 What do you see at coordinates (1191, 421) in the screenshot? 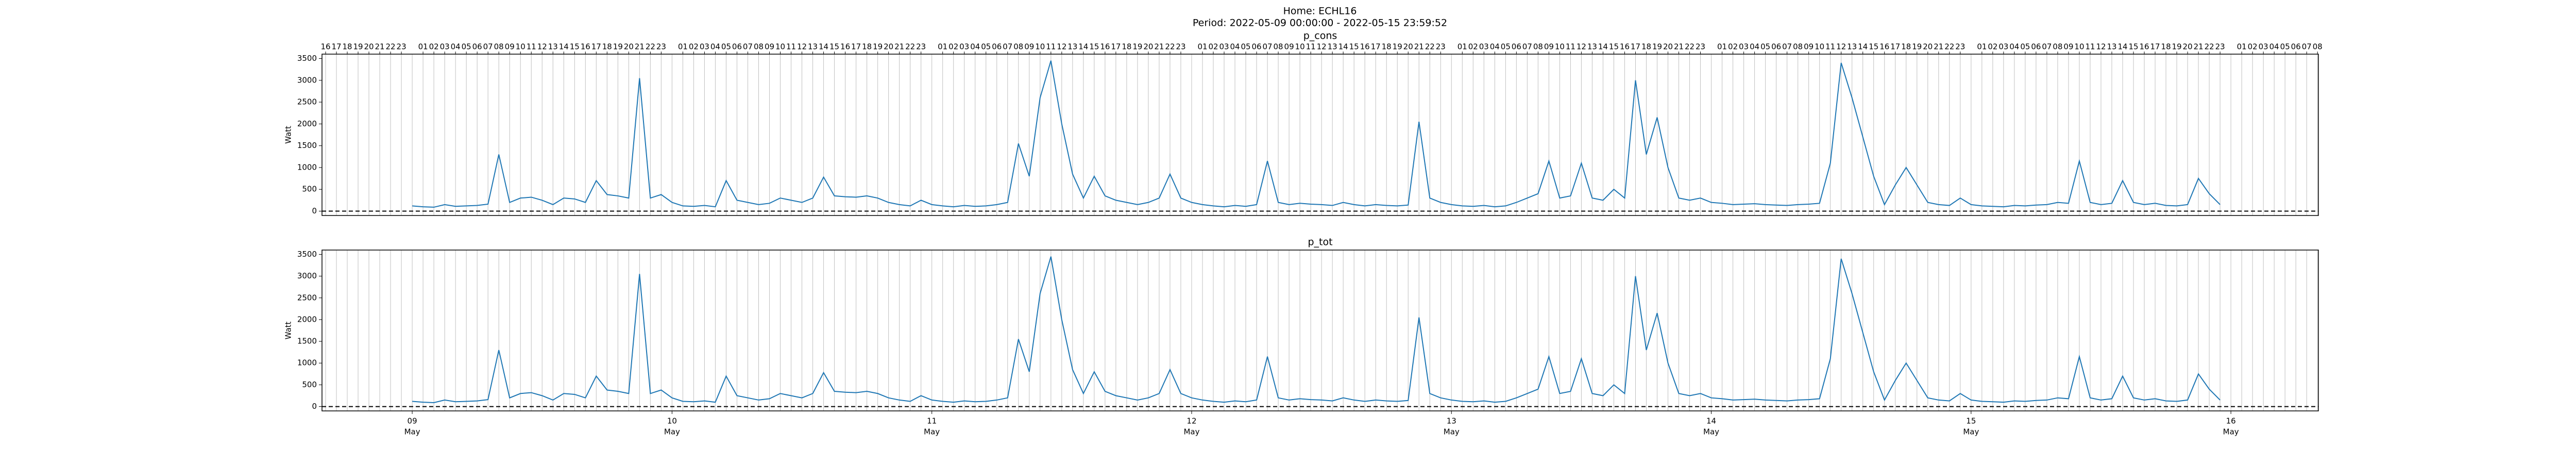
I see `x-tick-label: 12` at bounding box center [1191, 421].